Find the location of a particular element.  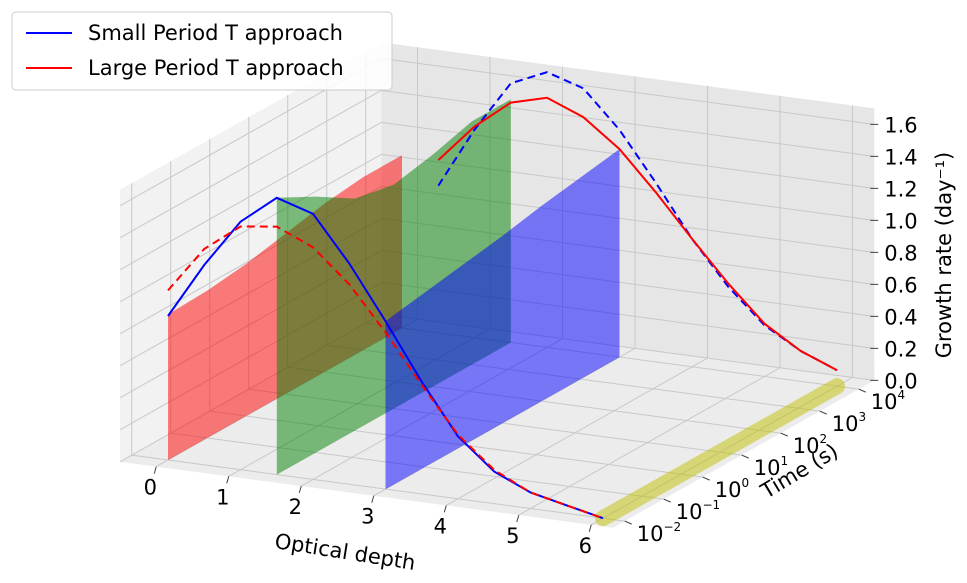

y-tick-label: 10³ is located at coordinates (849, 423).